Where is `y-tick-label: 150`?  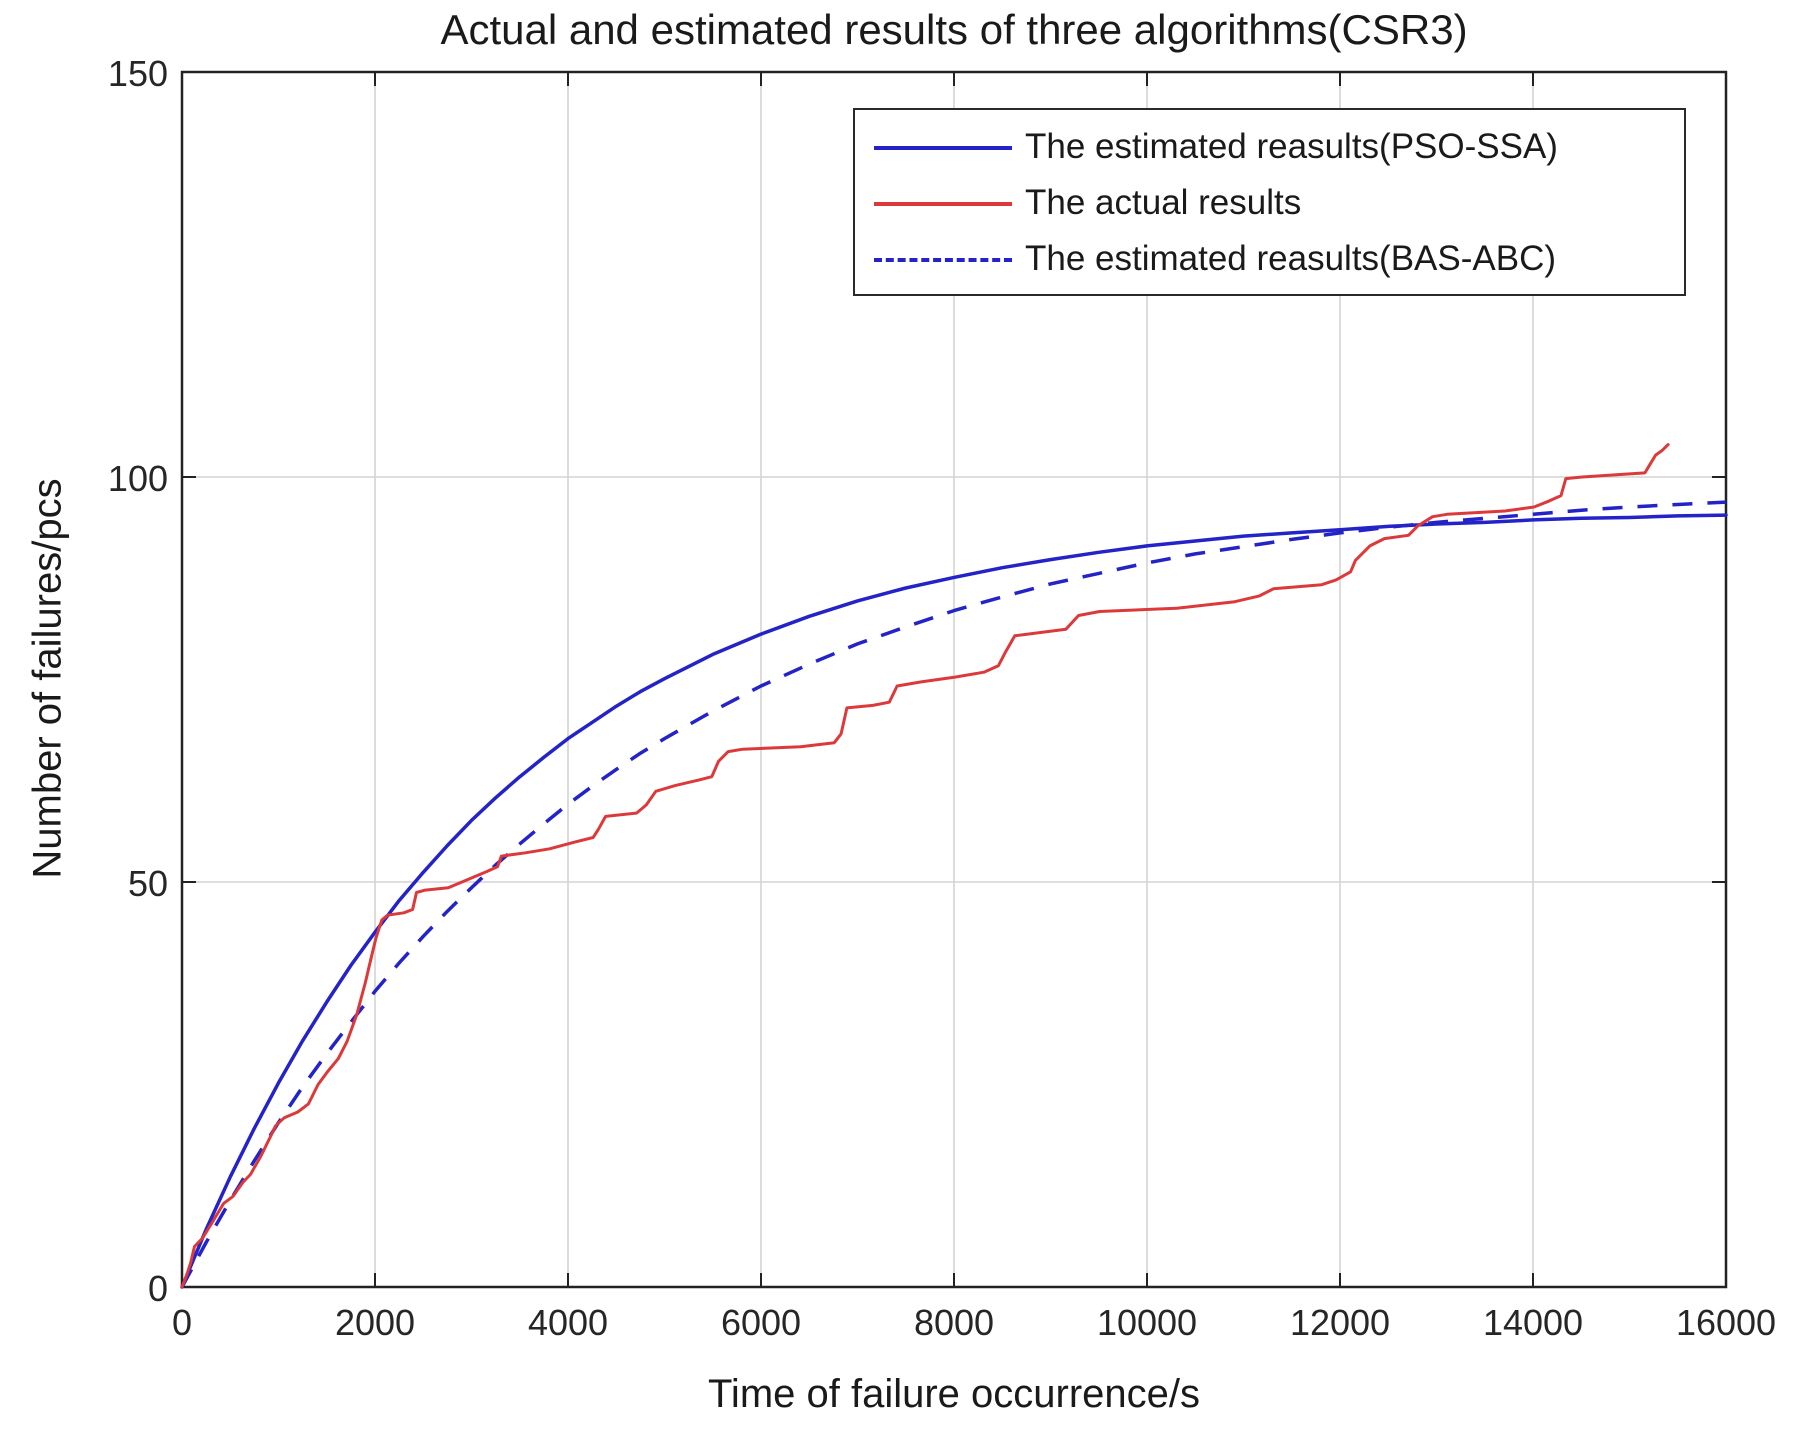 y-tick-label: 150 is located at coordinates (137, 73).